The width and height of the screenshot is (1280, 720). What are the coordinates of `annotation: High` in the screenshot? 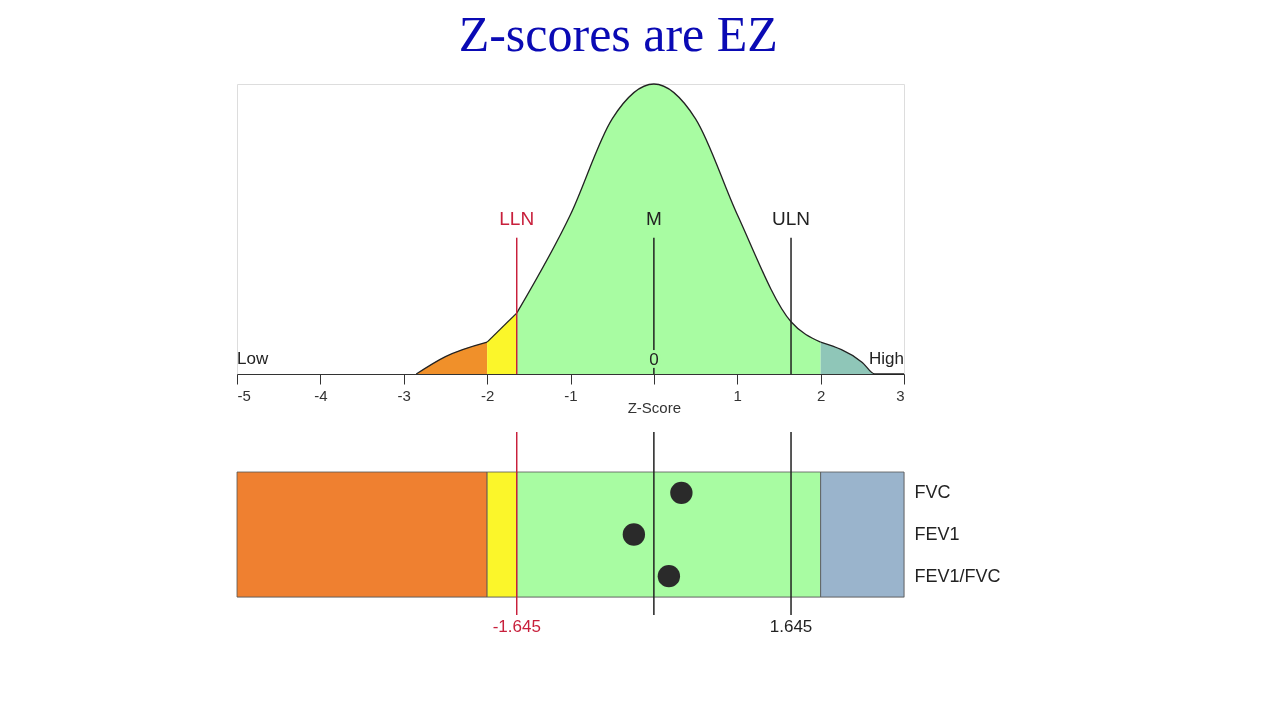 It's located at (886, 358).